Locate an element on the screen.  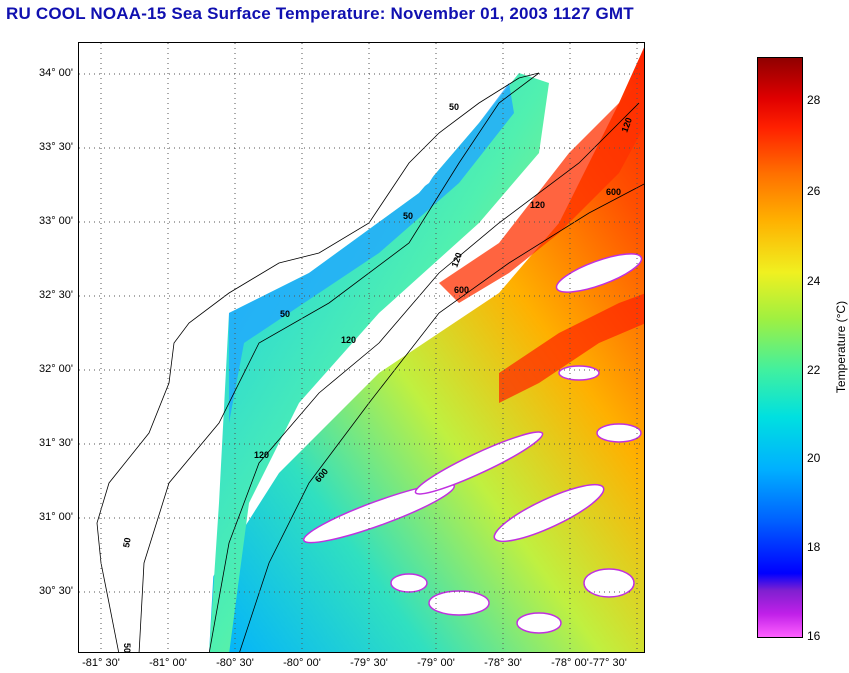
lat-tick-label: 32° 00' is located at coordinates (55, 369).